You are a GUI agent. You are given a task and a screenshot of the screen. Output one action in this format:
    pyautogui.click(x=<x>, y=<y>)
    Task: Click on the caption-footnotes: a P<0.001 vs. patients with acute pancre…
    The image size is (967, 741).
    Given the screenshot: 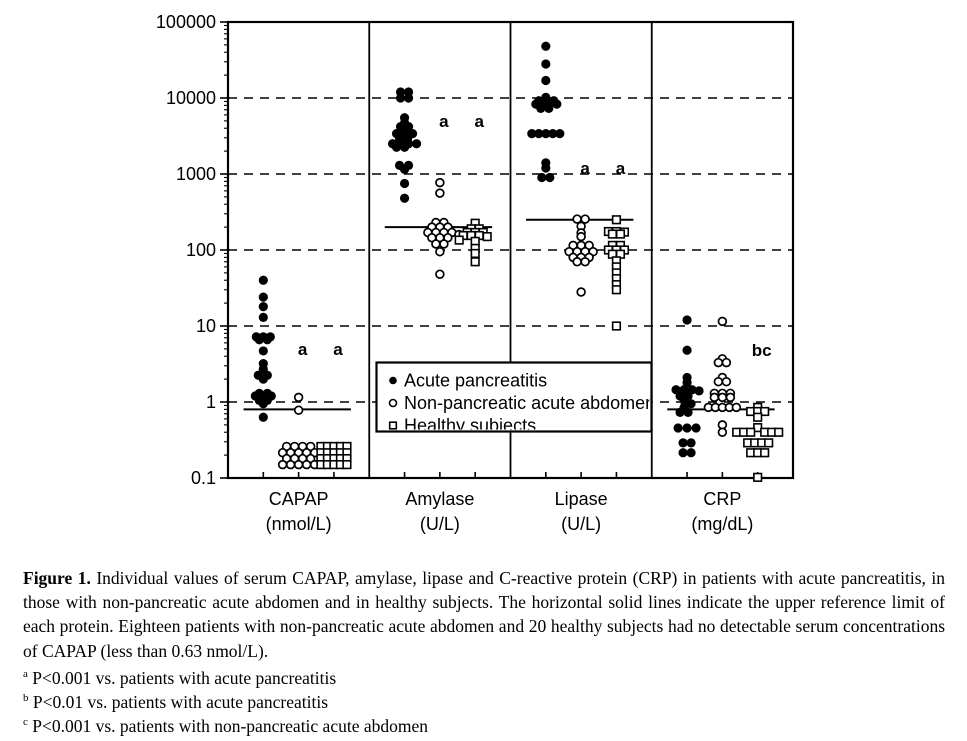 What is the action you would take?
    pyautogui.click(x=484, y=702)
    